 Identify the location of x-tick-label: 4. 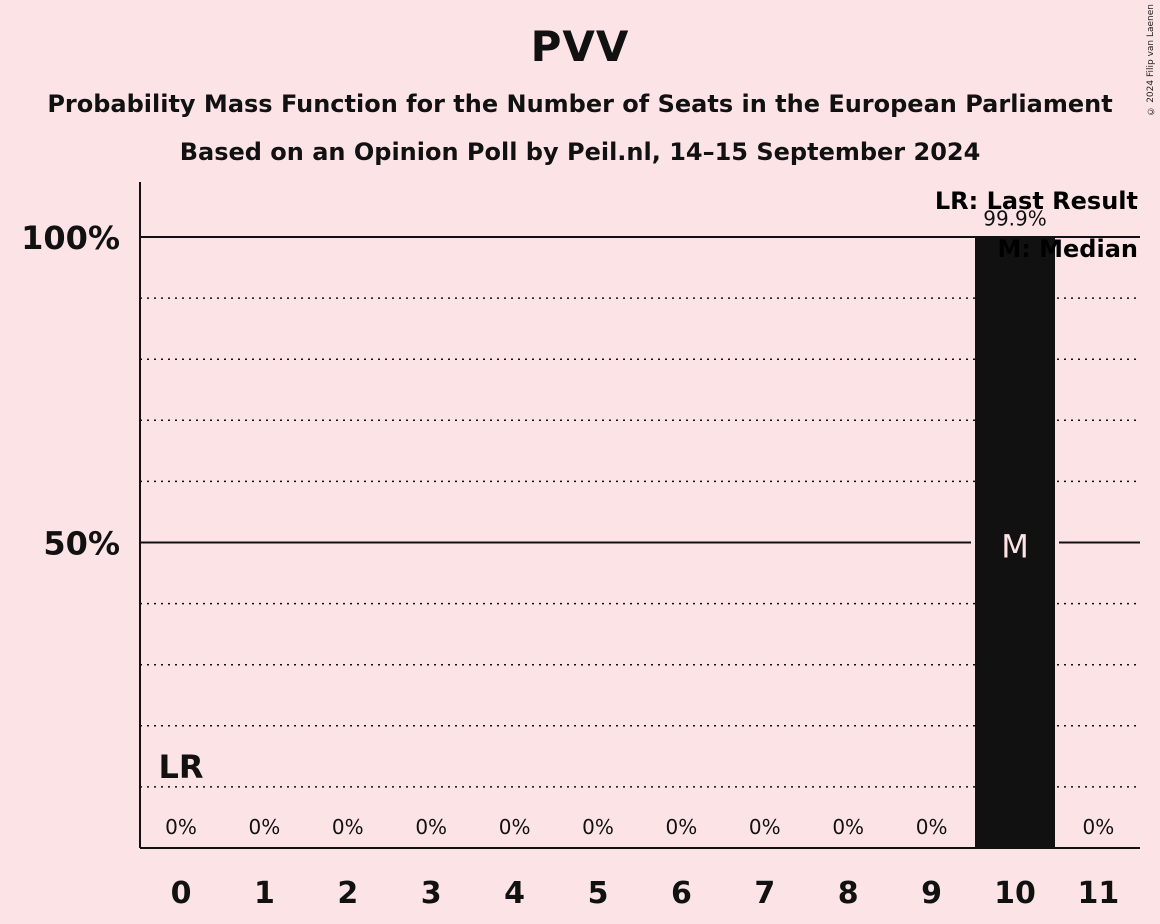
(514, 893).